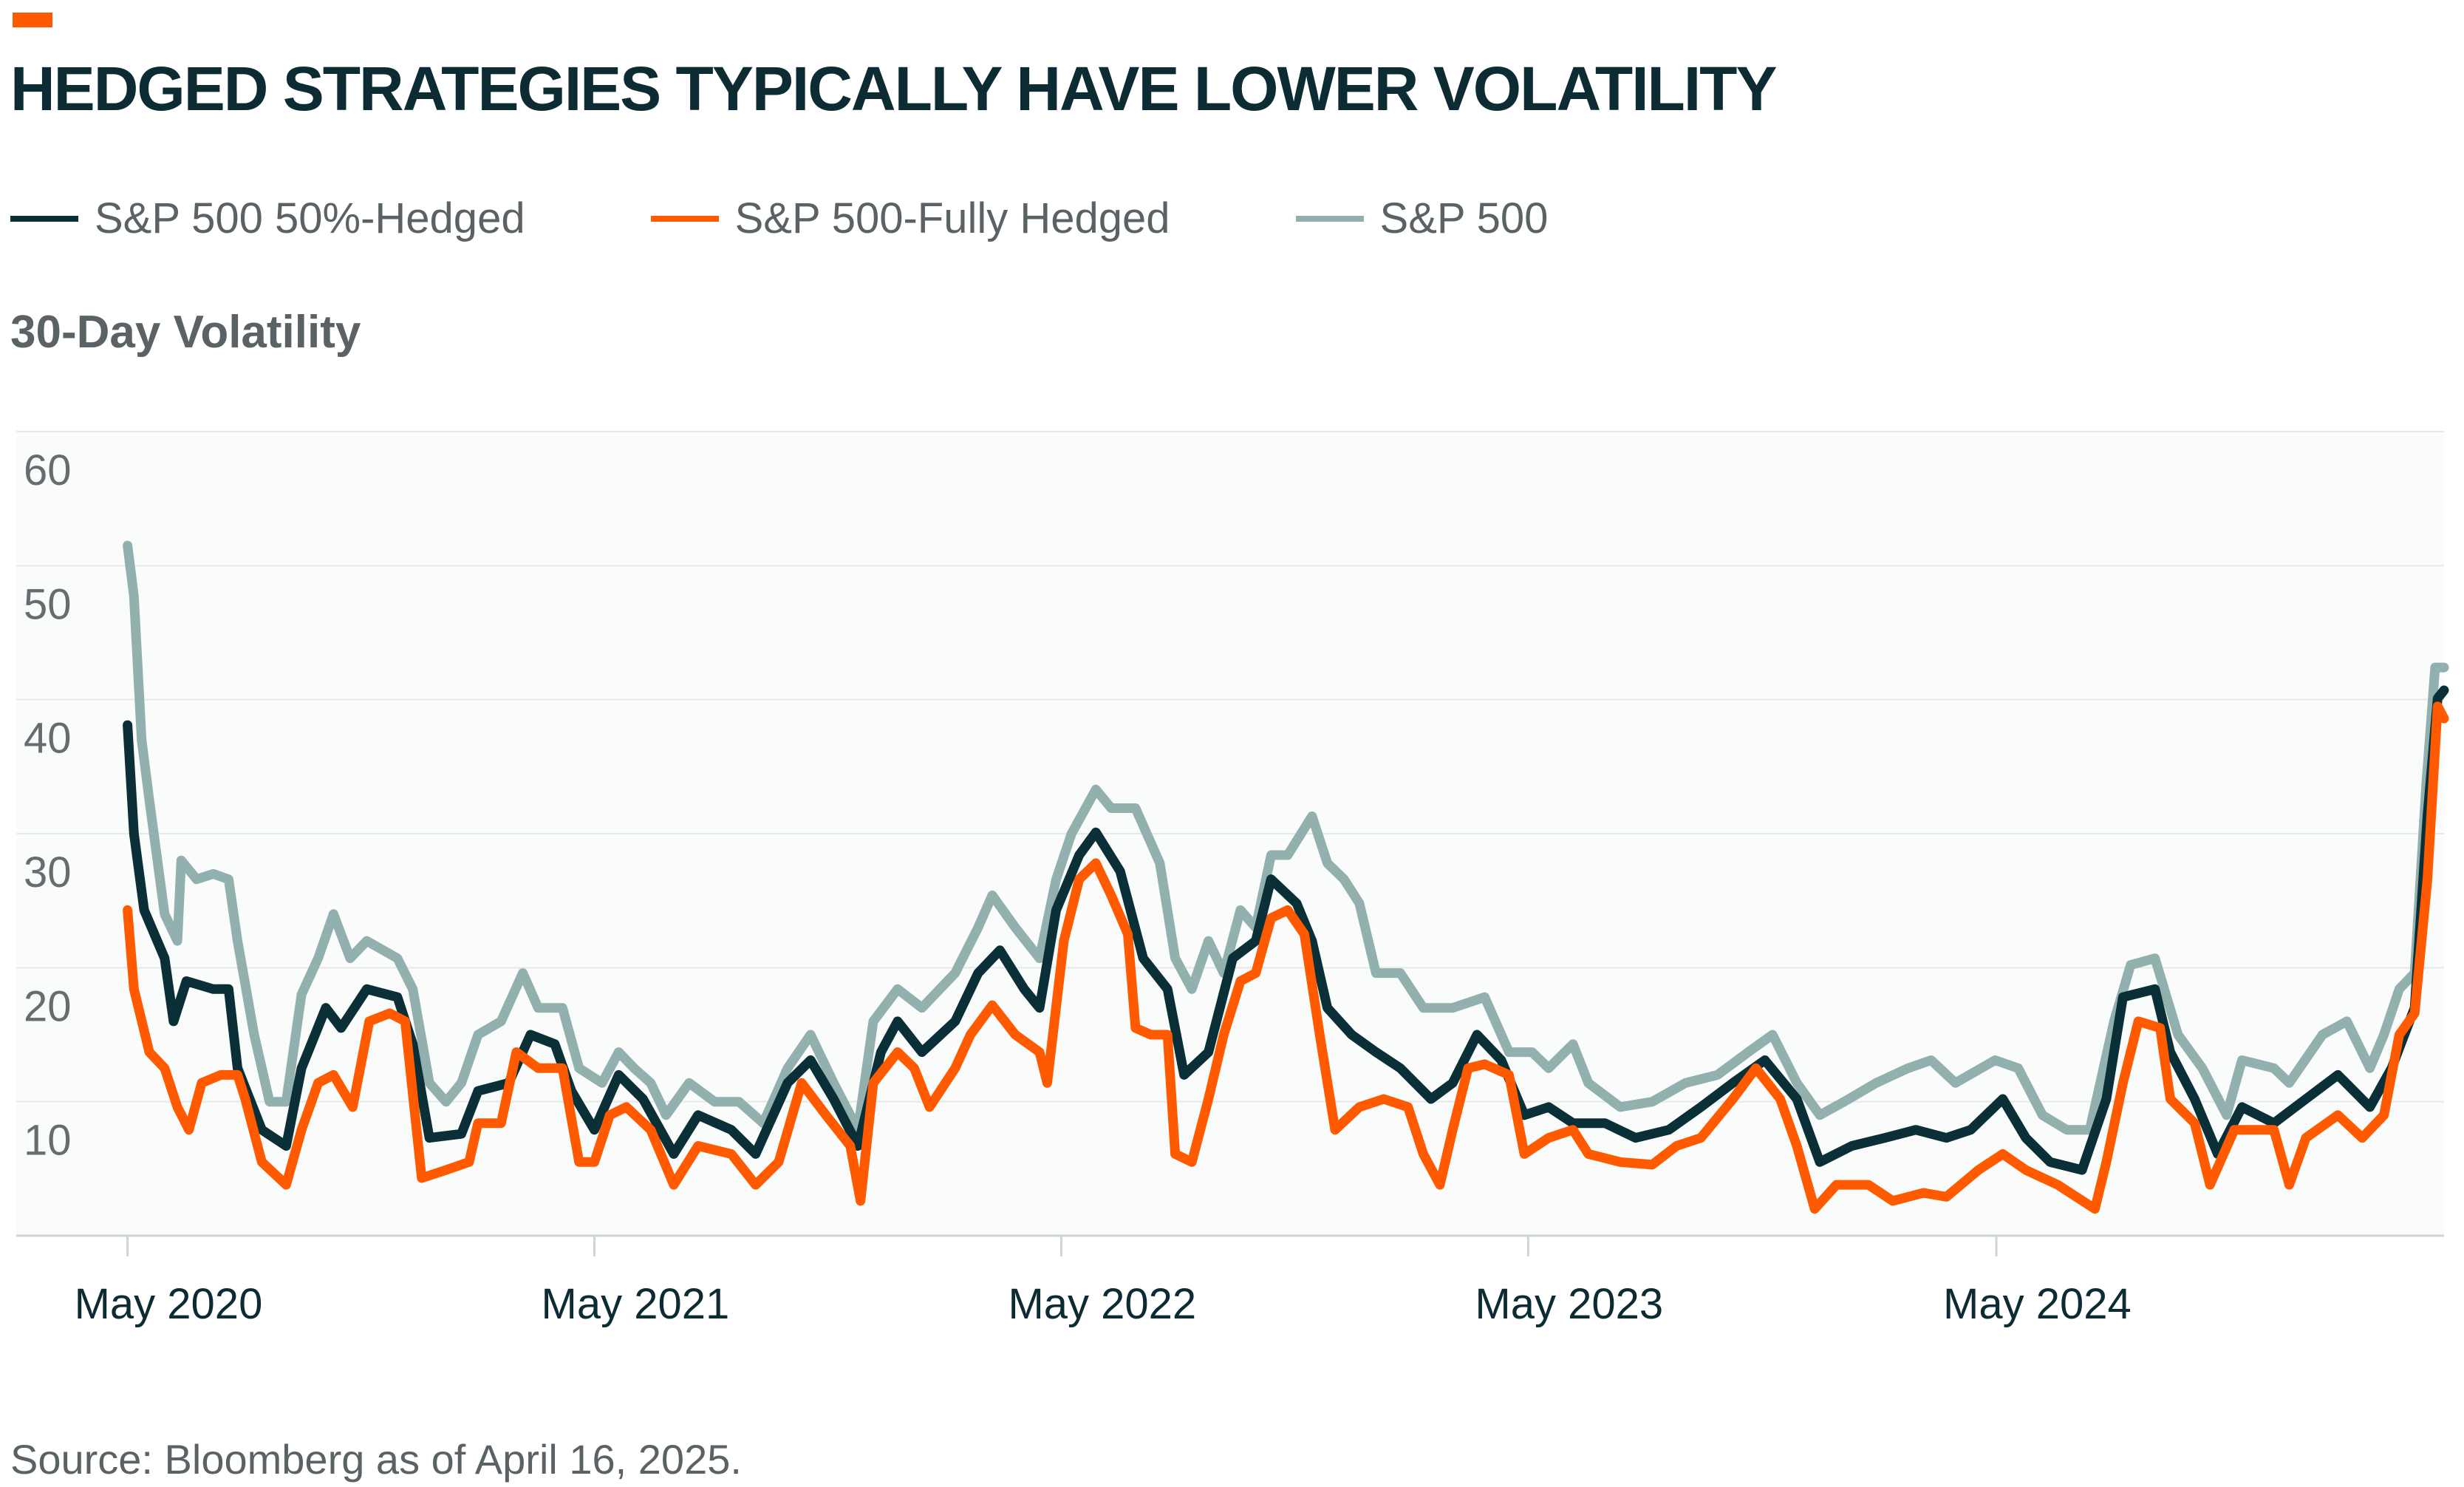 Image resolution: width=2464 pixels, height=1487 pixels. What do you see at coordinates (48, 604) in the screenshot?
I see `y-tick-label: 50` at bounding box center [48, 604].